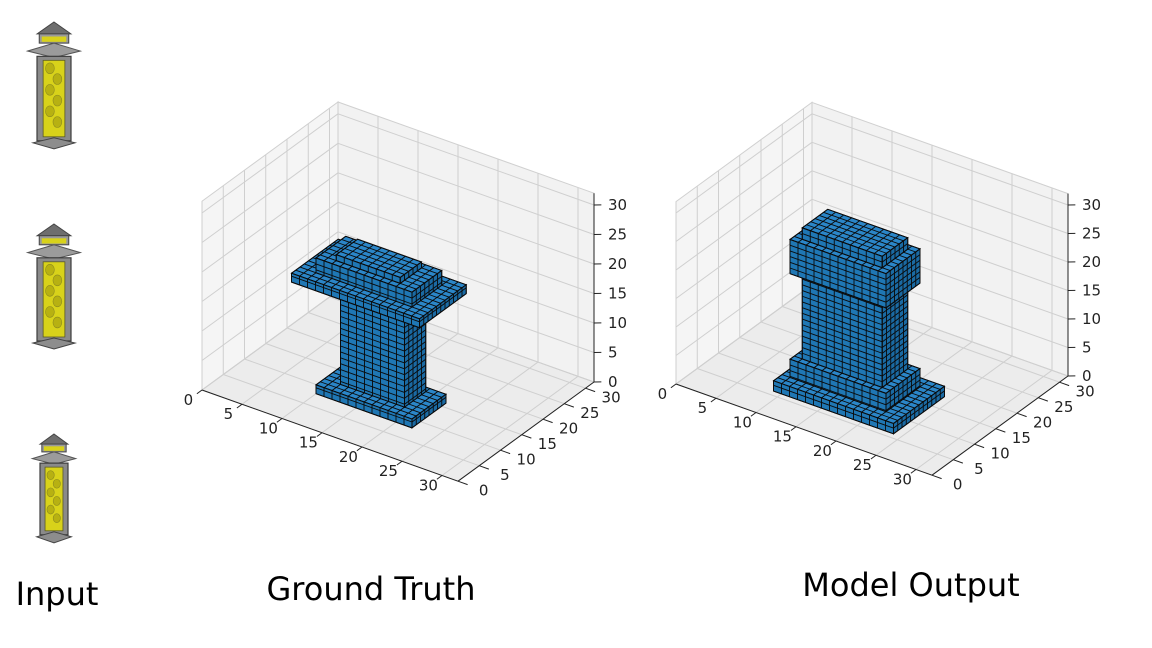 This screenshot has height=648, width=1152. What do you see at coordinates (613, 382) in the screenshot?
I see `z-tick-label: 0` at bounding box center [613, 382].